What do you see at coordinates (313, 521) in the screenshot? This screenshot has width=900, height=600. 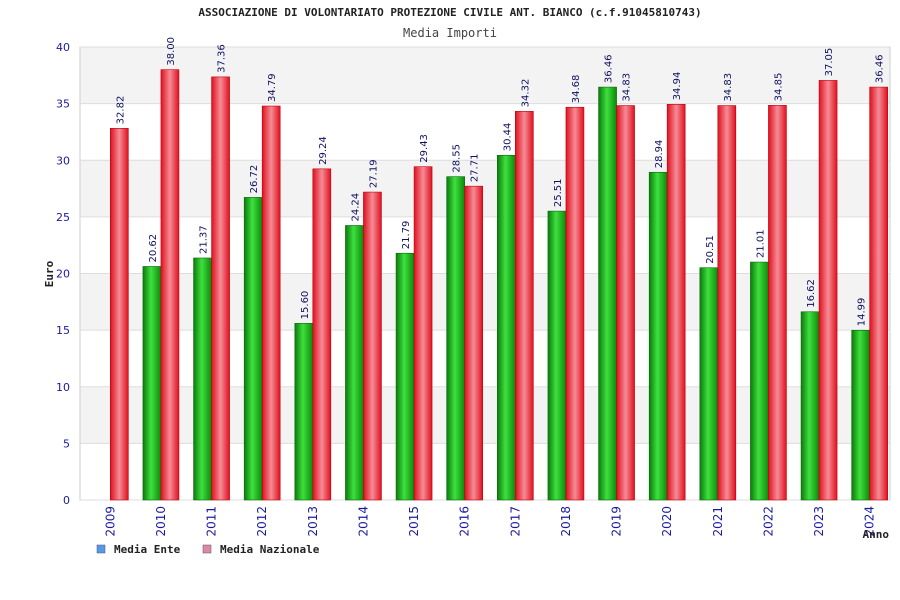 I see `x-tick-label-2013: 2013` at bounding box center [313, 521].